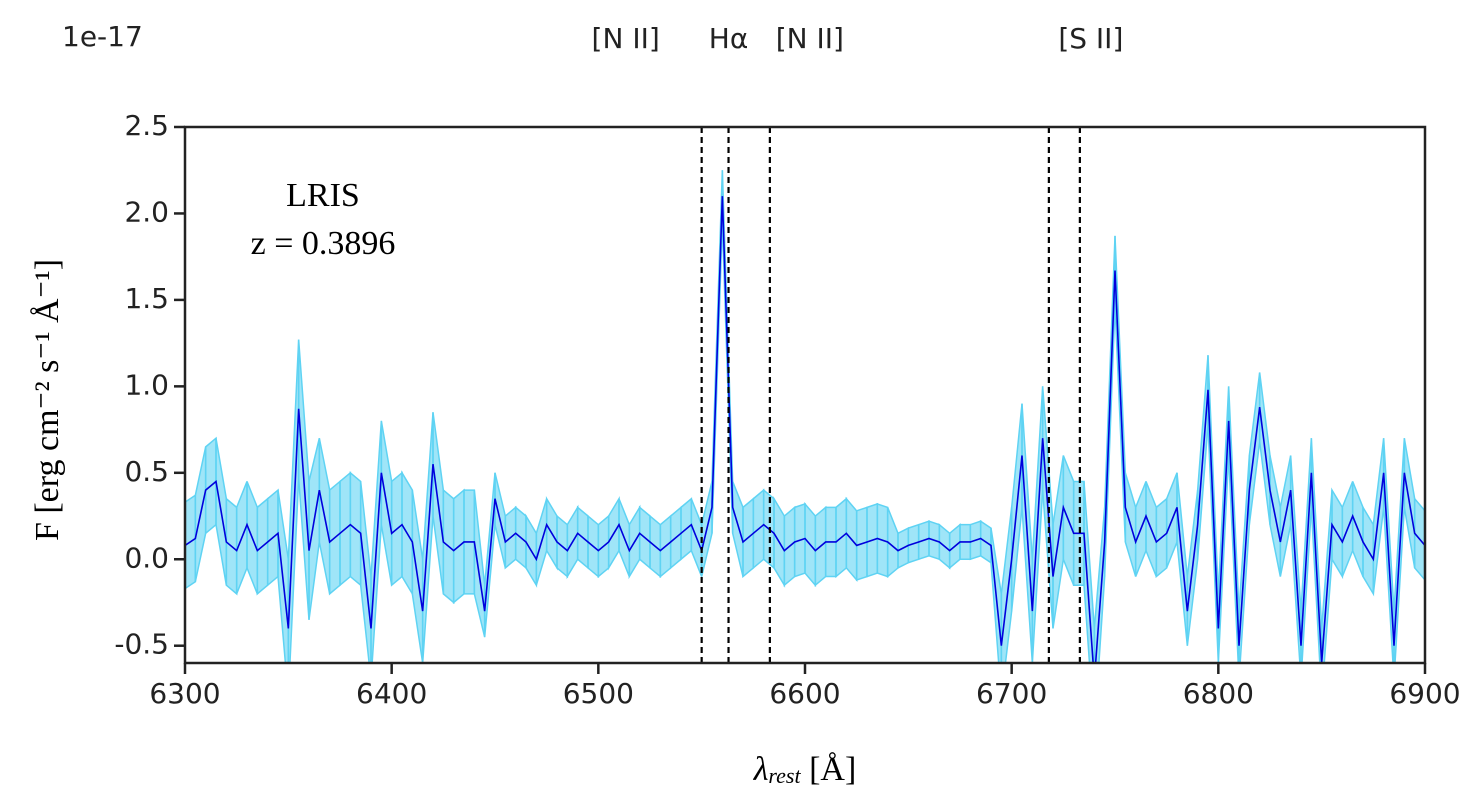  What do you see at coordinates (146, 384) in the screenshot?
I see `y-tick-label: 1.0` at bounding box center [146, 384].